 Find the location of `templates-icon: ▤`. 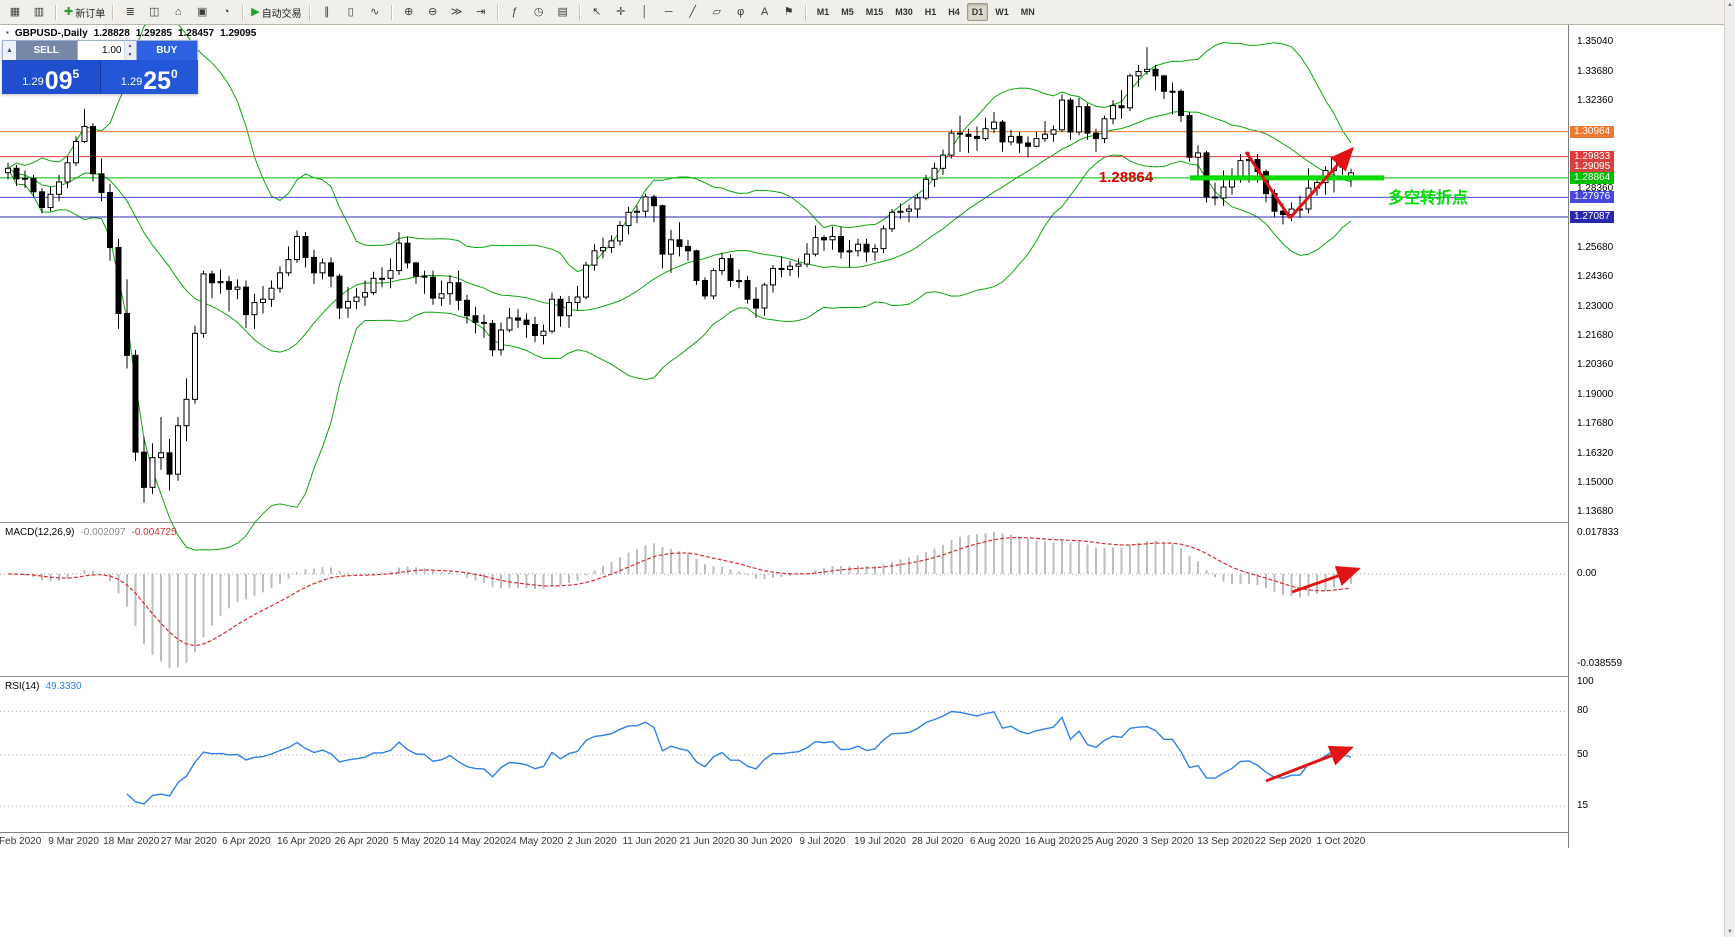

templates-icon: ▤ is located at coordinates (562, 11).